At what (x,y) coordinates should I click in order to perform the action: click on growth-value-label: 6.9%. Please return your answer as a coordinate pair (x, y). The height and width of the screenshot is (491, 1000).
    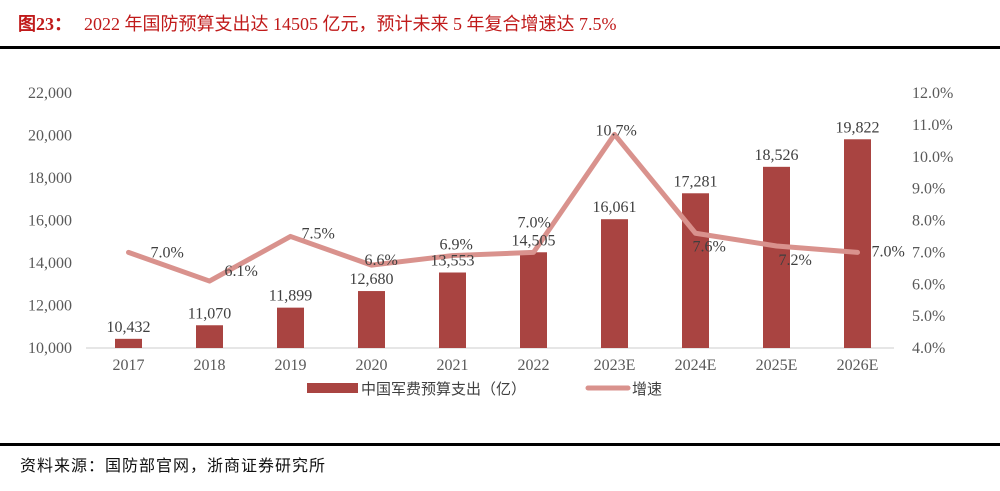
    Looking at the image, I should click on (456, 245).